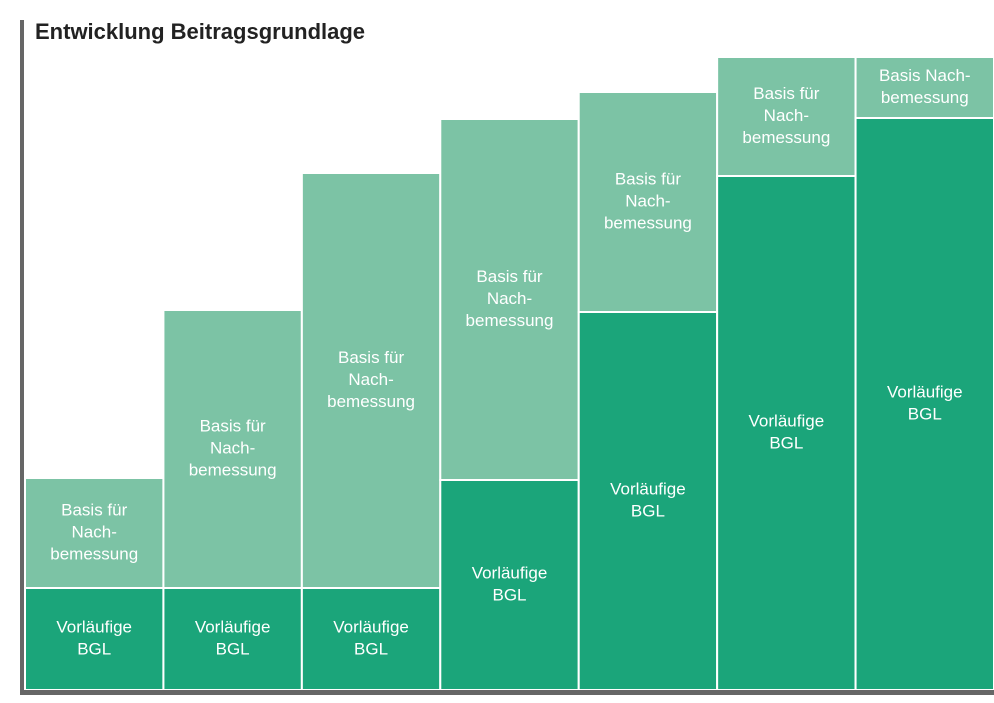  What do you see at coordinates (507, 692) in the screenshot?
I see `baseline` at bounding box center [507, 692].